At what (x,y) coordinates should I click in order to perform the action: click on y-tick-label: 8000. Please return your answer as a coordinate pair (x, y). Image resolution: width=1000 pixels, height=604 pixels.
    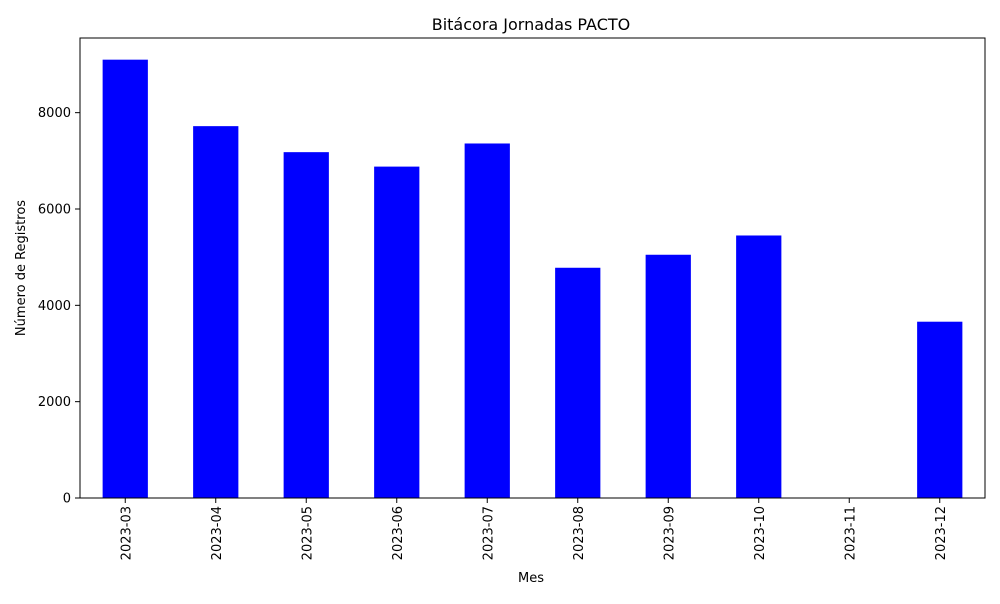
    Looking at the image, I should click on (54, 113).